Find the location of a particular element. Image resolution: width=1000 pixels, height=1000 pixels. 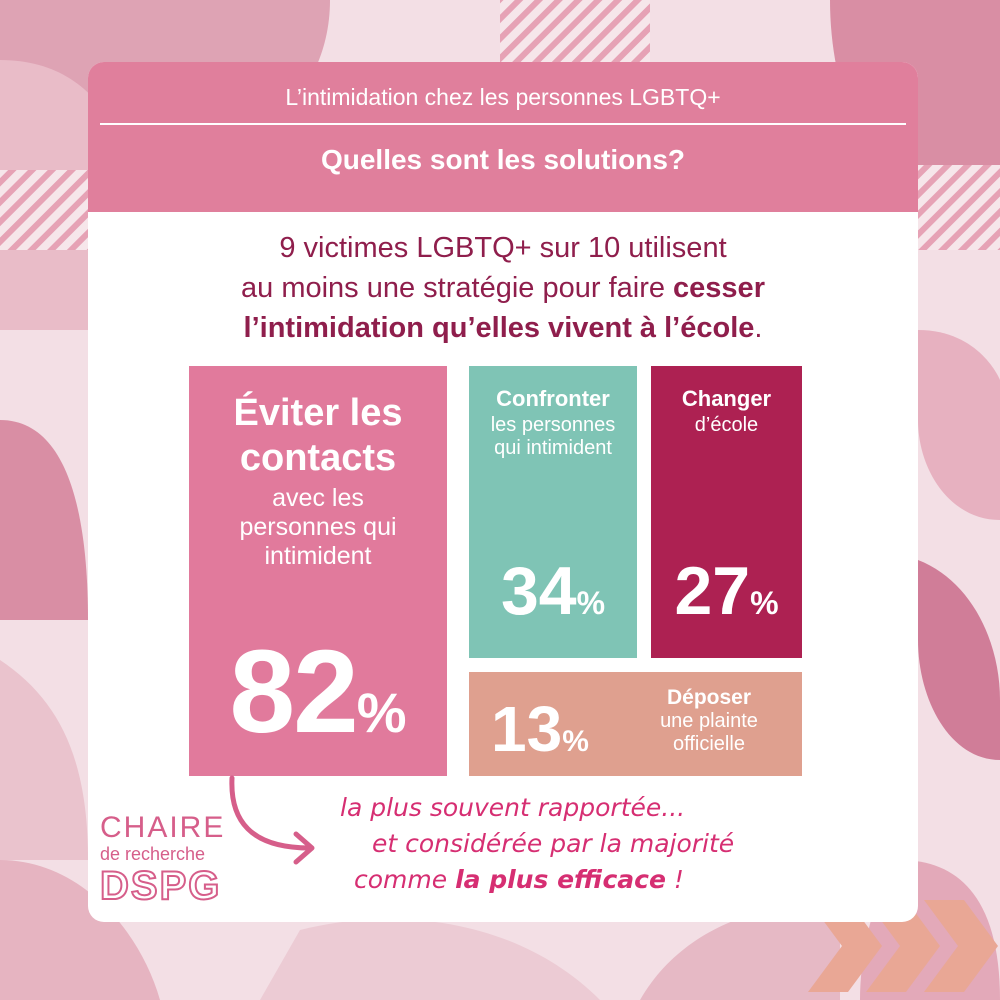

banner-title: Quelles sont les solutions? is located at coordinates (503, 159).